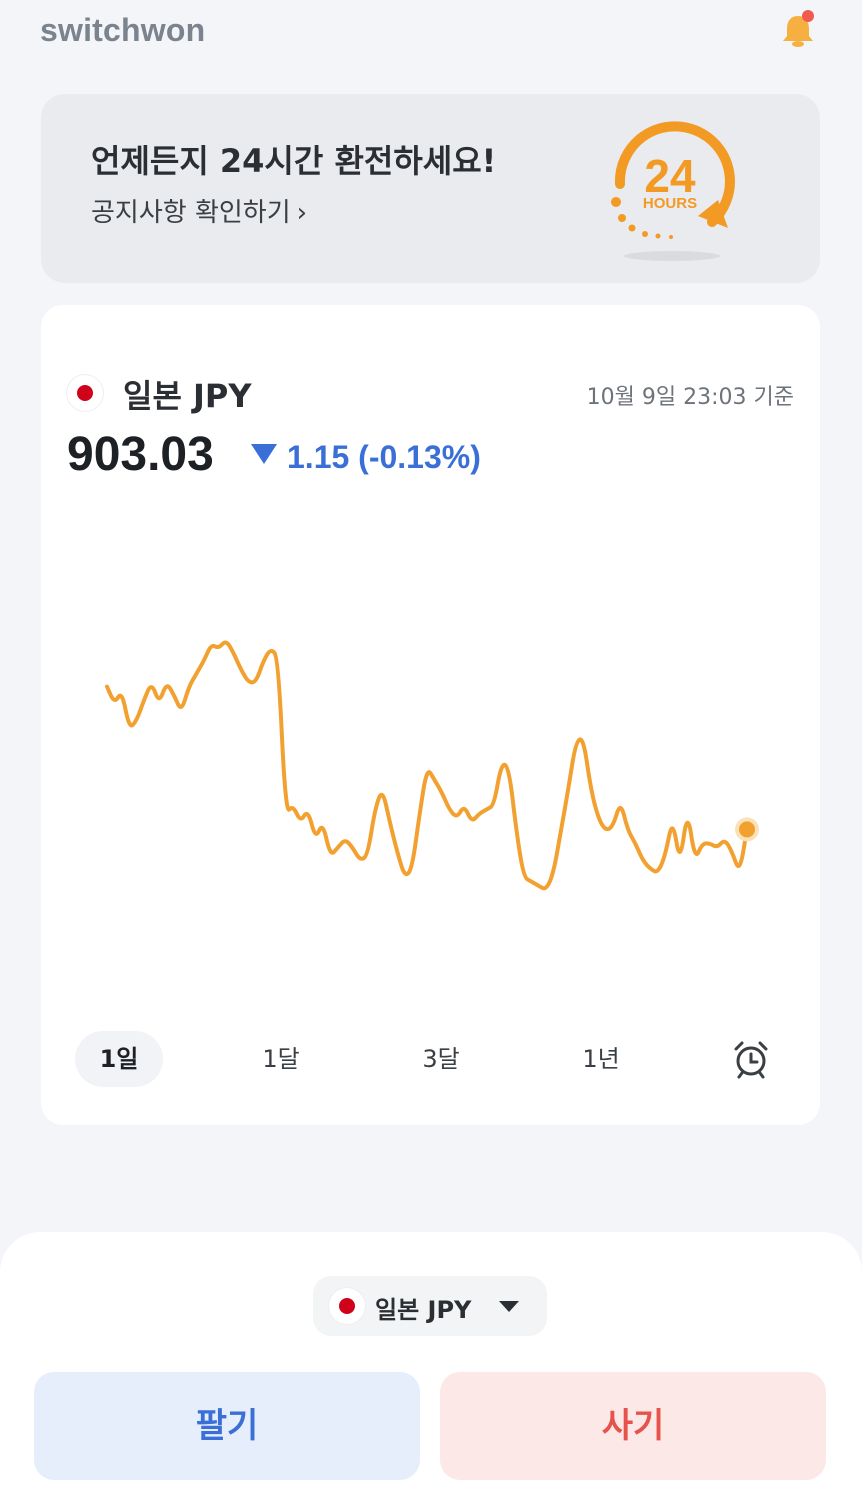 This screenshot has height=1506, width=862. I want to click on tab-1day: 1일, so click(119, 1059).